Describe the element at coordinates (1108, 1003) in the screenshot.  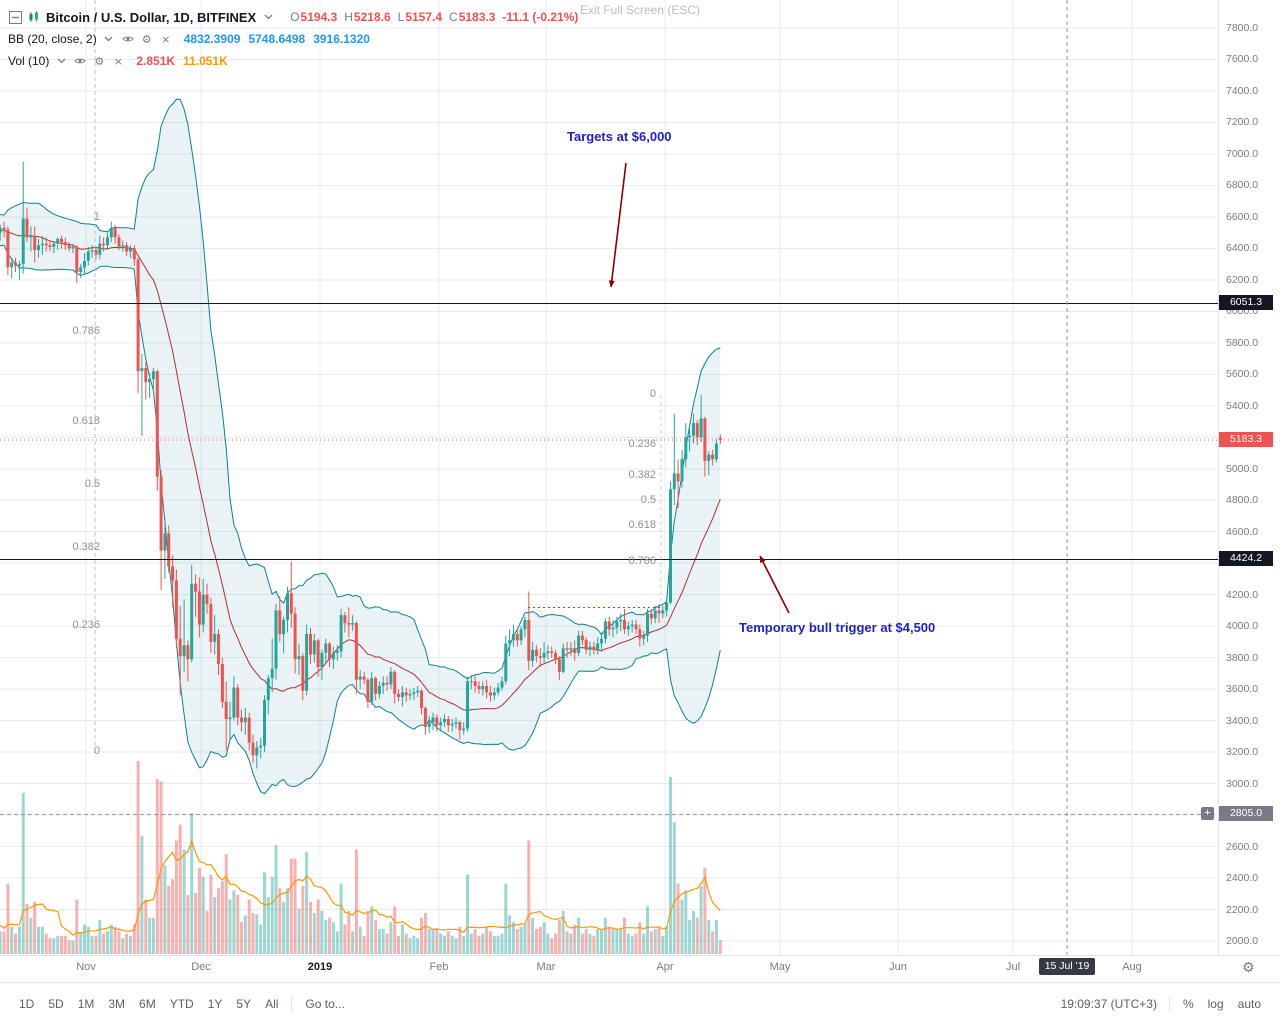
I see `clock: 19:09:37 (UTC+3)` at that location.